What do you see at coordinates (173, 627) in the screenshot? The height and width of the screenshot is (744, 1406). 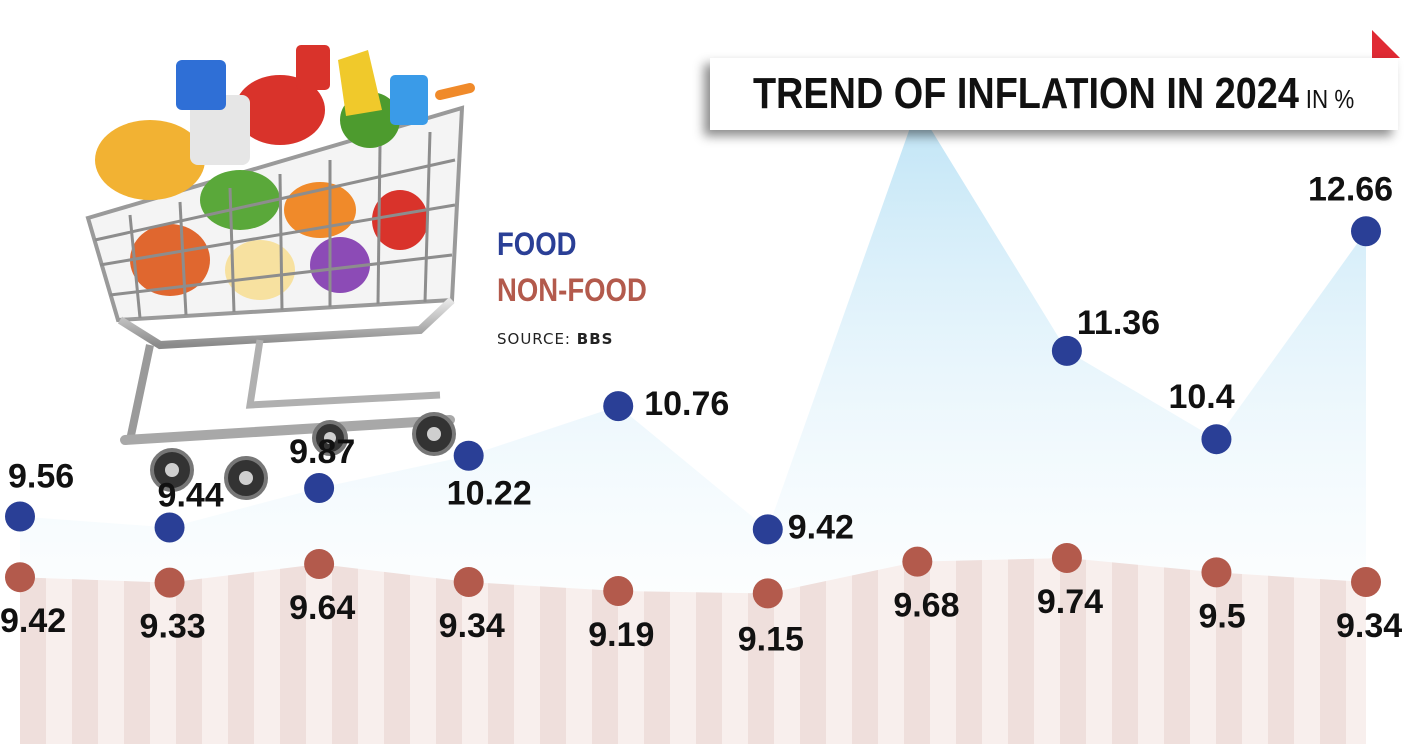 I see `nonfood-value-label: 9.33` at bounding box center [173, 627].